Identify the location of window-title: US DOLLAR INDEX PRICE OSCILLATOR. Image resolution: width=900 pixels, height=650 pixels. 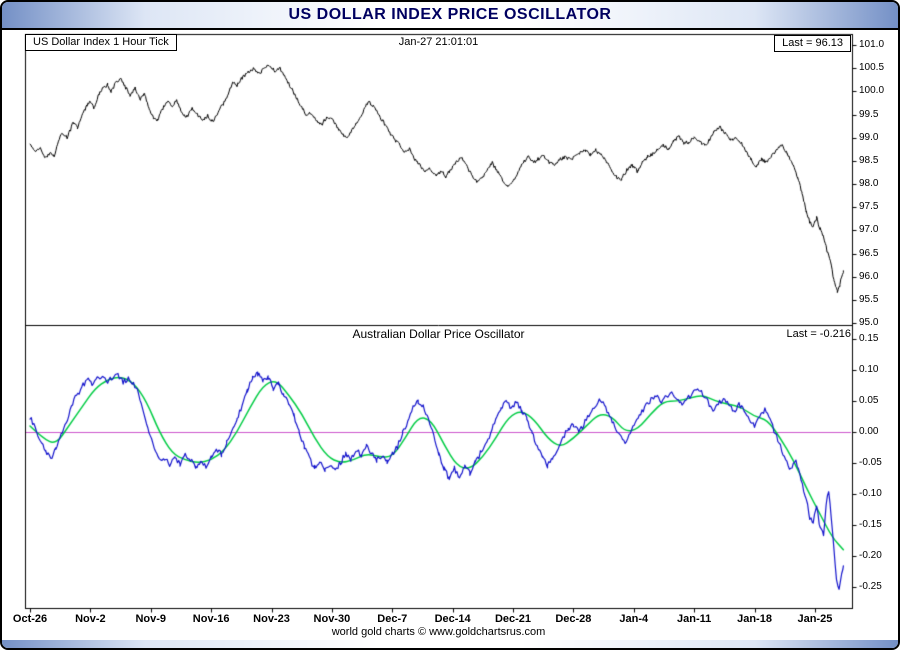
(450, 14).